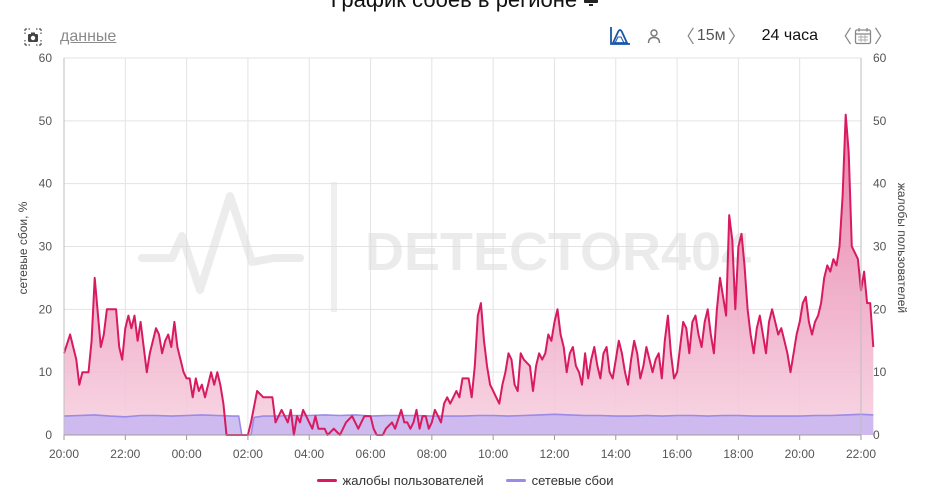  Describe the element at coordinates (880, 121) in the screenshot. I see `y-tick-label-right: 50` at that location.